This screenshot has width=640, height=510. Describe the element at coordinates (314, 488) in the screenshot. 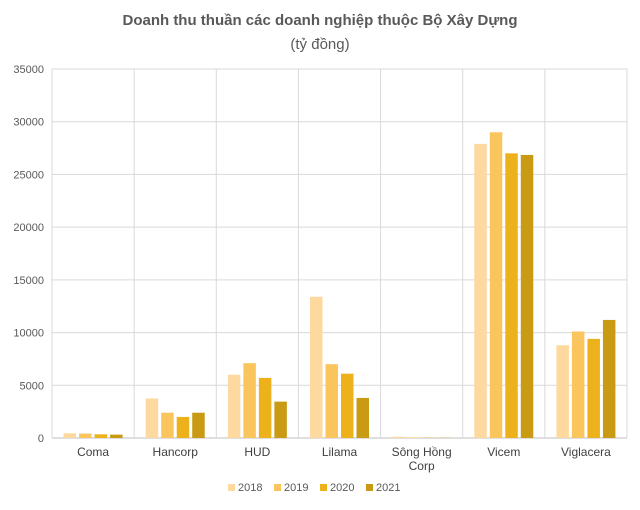

I see `legend: 2018 2019 2020 2021` at that location.